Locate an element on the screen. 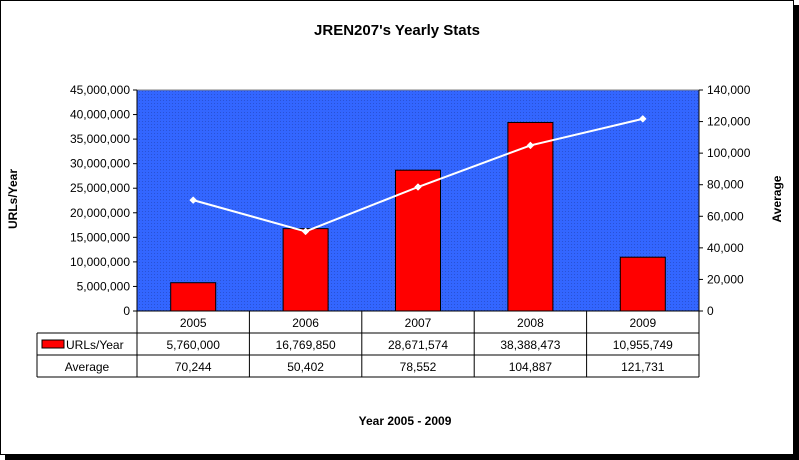 The height and width of the screenshot is (460, 799). table-cell-urls: 38,388,473 is located at coordinates (530, 345).